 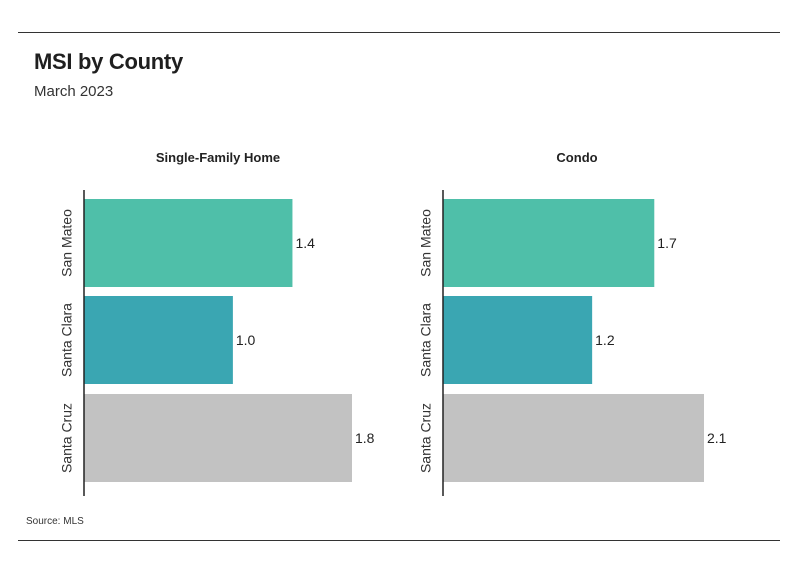 What do you see at coordinates (365, 438) in the screenshot?
I see `data-label-single-family-home-santa-cruz: 1.8` at bounding box center [365, 438].